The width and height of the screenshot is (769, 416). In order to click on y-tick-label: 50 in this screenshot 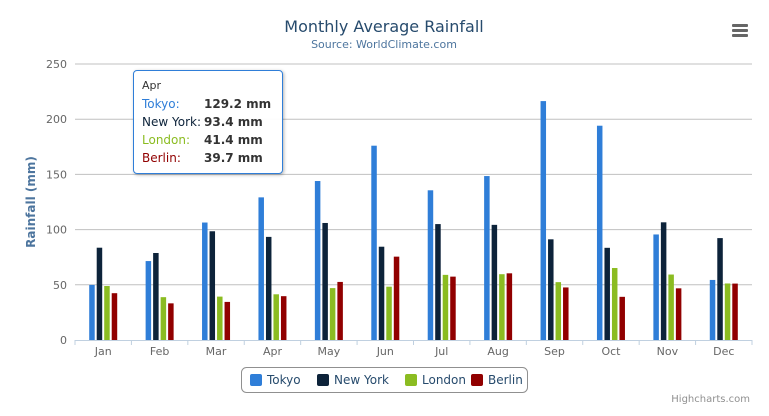, I will do `click(60, 285)`.